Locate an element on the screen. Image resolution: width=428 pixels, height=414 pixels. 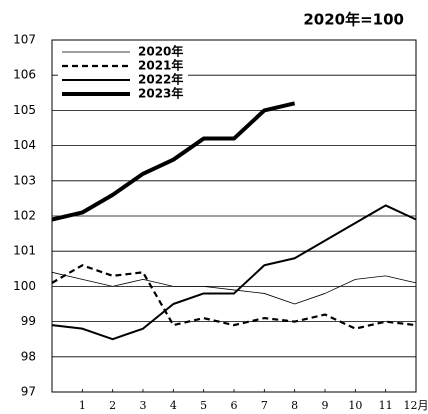
x-tick-label: 5 is located at coordinates (203, 405).